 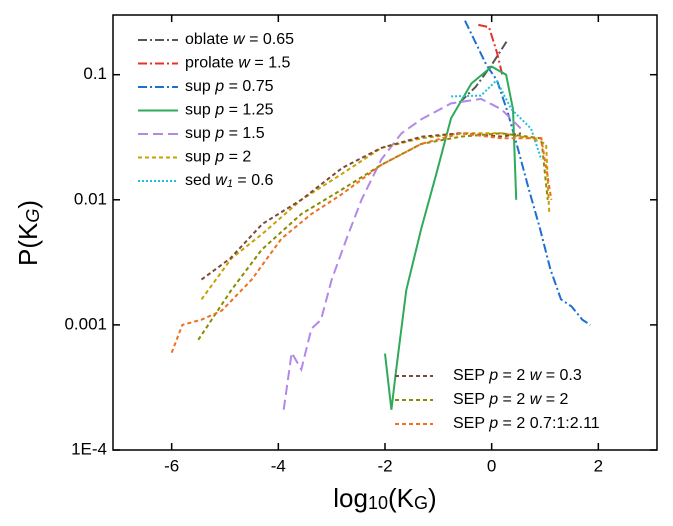 I want to click on x-tick-label: -2, so click(x=384, y=465).